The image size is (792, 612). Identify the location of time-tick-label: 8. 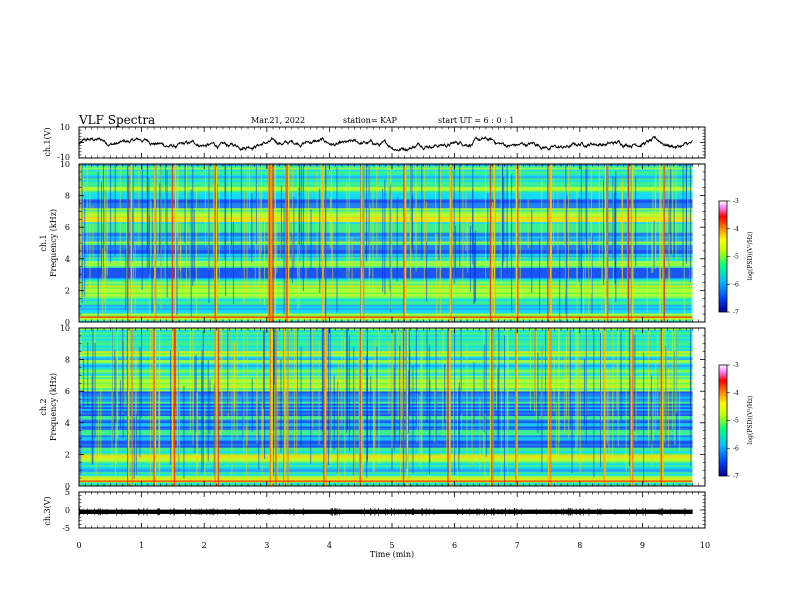
(579, 545).